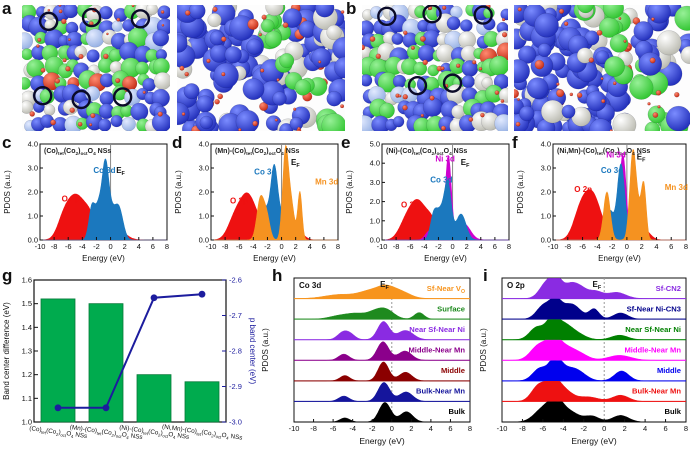 The width and height of the screenshot is (692, 453). Describe the element at coordinates (351, 9) in the screenshot. I see `panel-letter-b: b` at that location.